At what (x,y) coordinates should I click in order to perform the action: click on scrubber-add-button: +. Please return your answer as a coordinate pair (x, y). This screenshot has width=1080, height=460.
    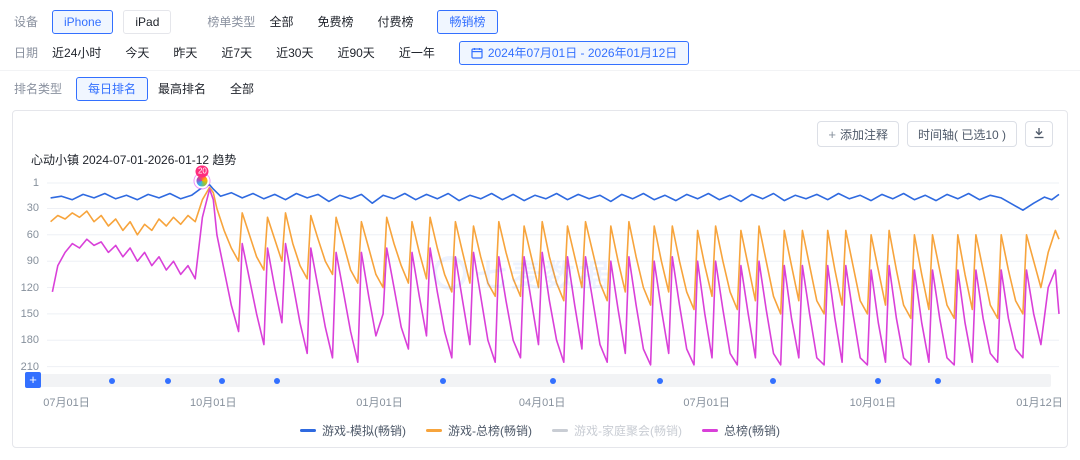
    Looking at the image, I should click on (33, 380).